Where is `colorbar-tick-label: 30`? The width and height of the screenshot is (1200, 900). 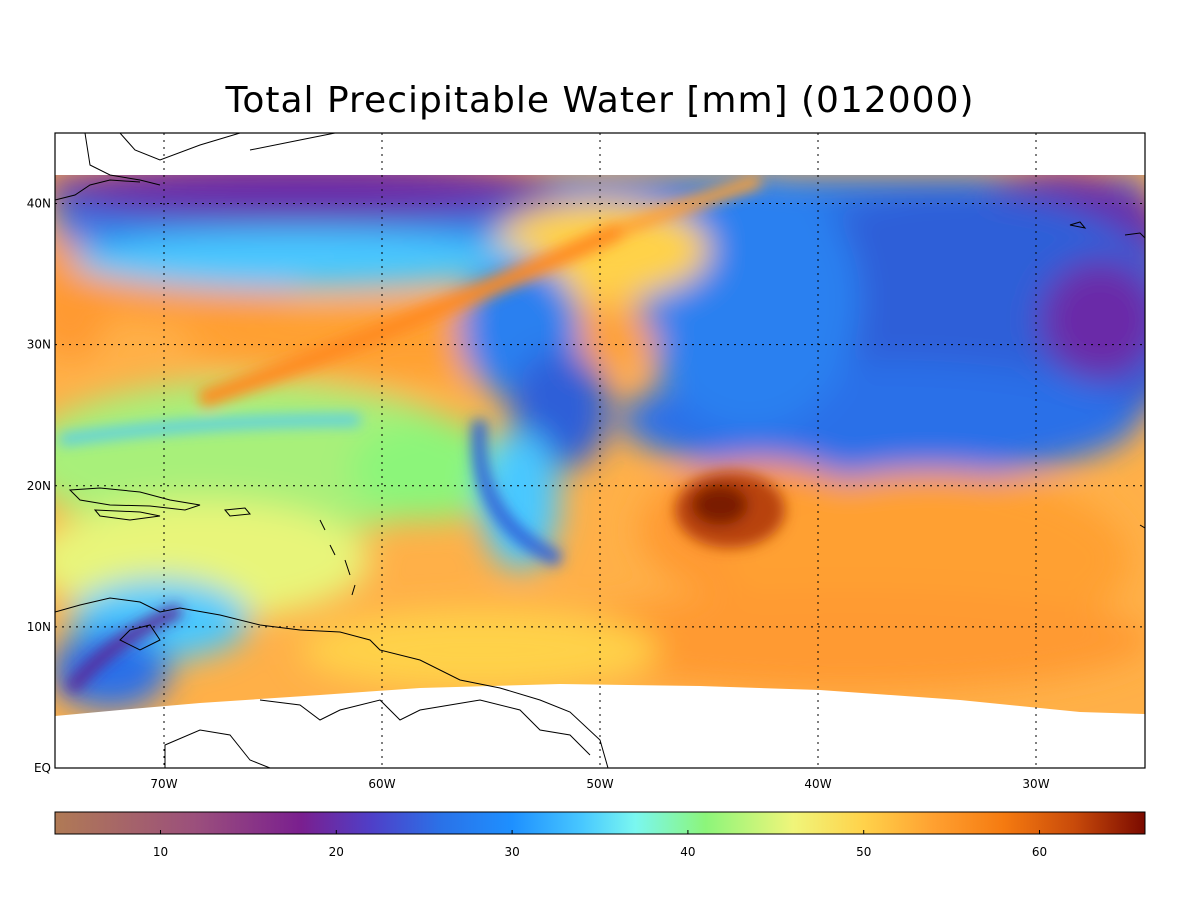
colorbar-tick-label: 30 is located at coordinates (511, 852).